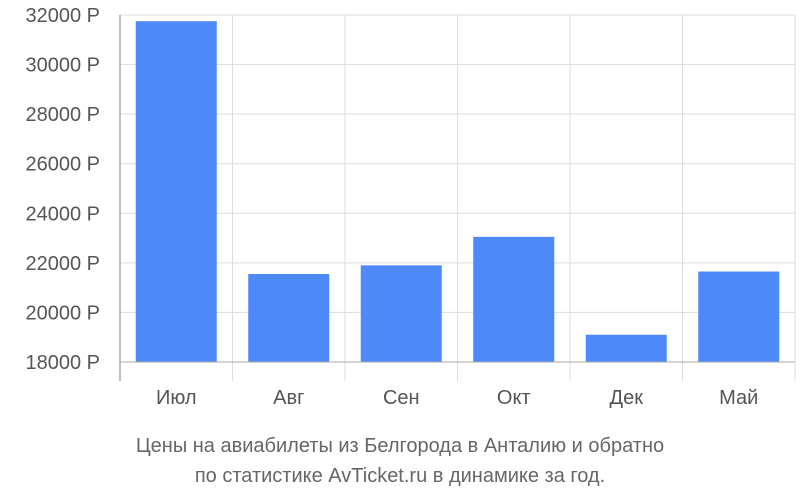 Image resolution: width=800 pixels, height=500 pixels. What do you see at coordinates (62, 16) in the screenshot?
I see `y-tick-label: 32000 Р` at bounding box center [62, 16].